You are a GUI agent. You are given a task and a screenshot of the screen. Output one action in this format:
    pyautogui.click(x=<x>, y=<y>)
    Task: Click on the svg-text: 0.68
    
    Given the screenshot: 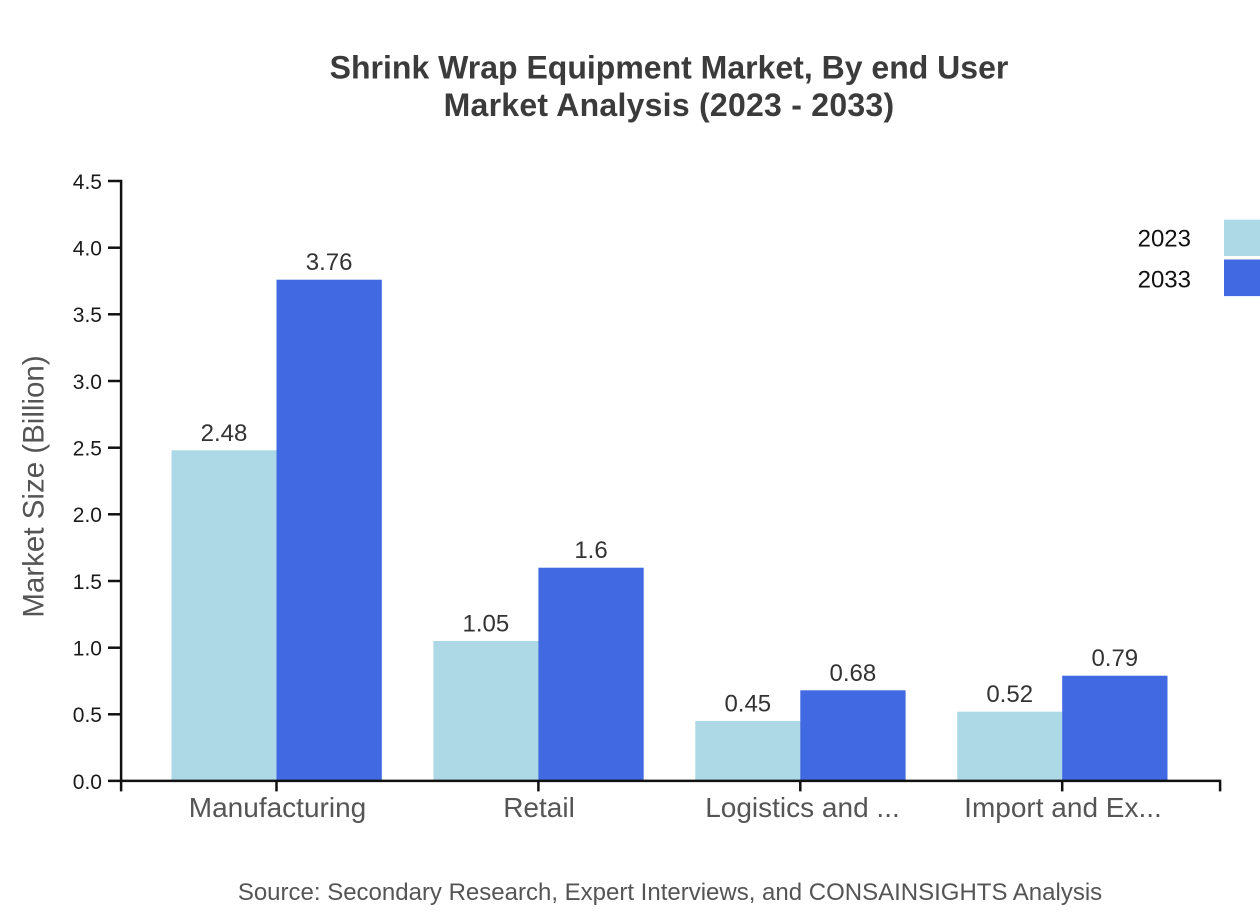 What is the action you would take?
    pyautogui.click(x=853, y=673)
    